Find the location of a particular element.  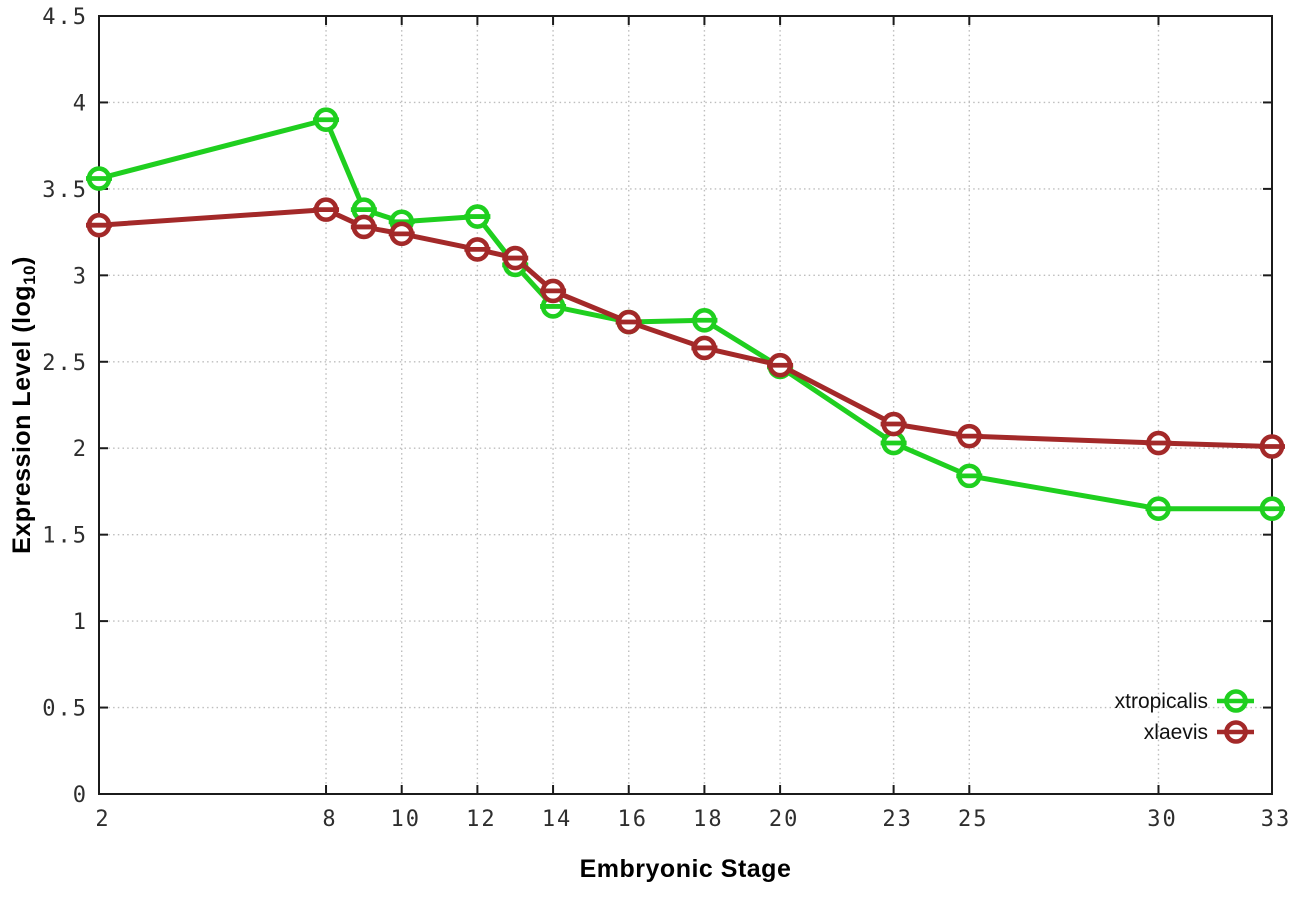

y-tick-label: 4.5 is located at coordinates (65, 17).